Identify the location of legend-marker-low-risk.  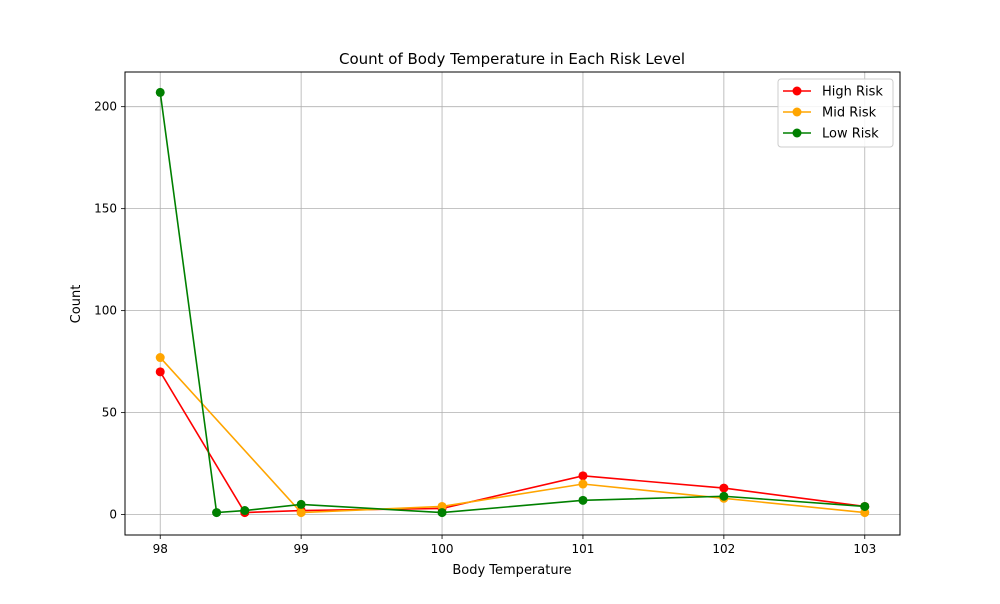
(797, 133).